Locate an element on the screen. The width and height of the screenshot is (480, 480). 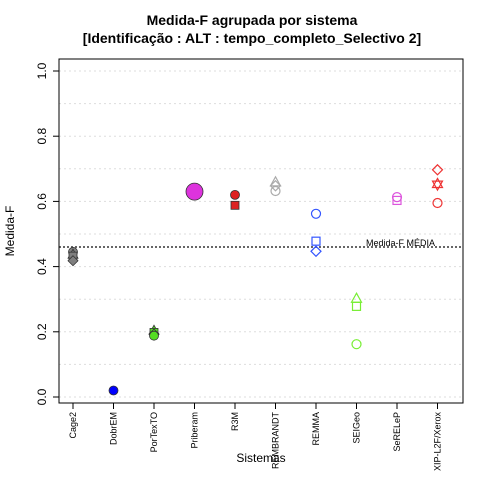
y-axis-label: Medida-F is located at coordinates (10, 231).